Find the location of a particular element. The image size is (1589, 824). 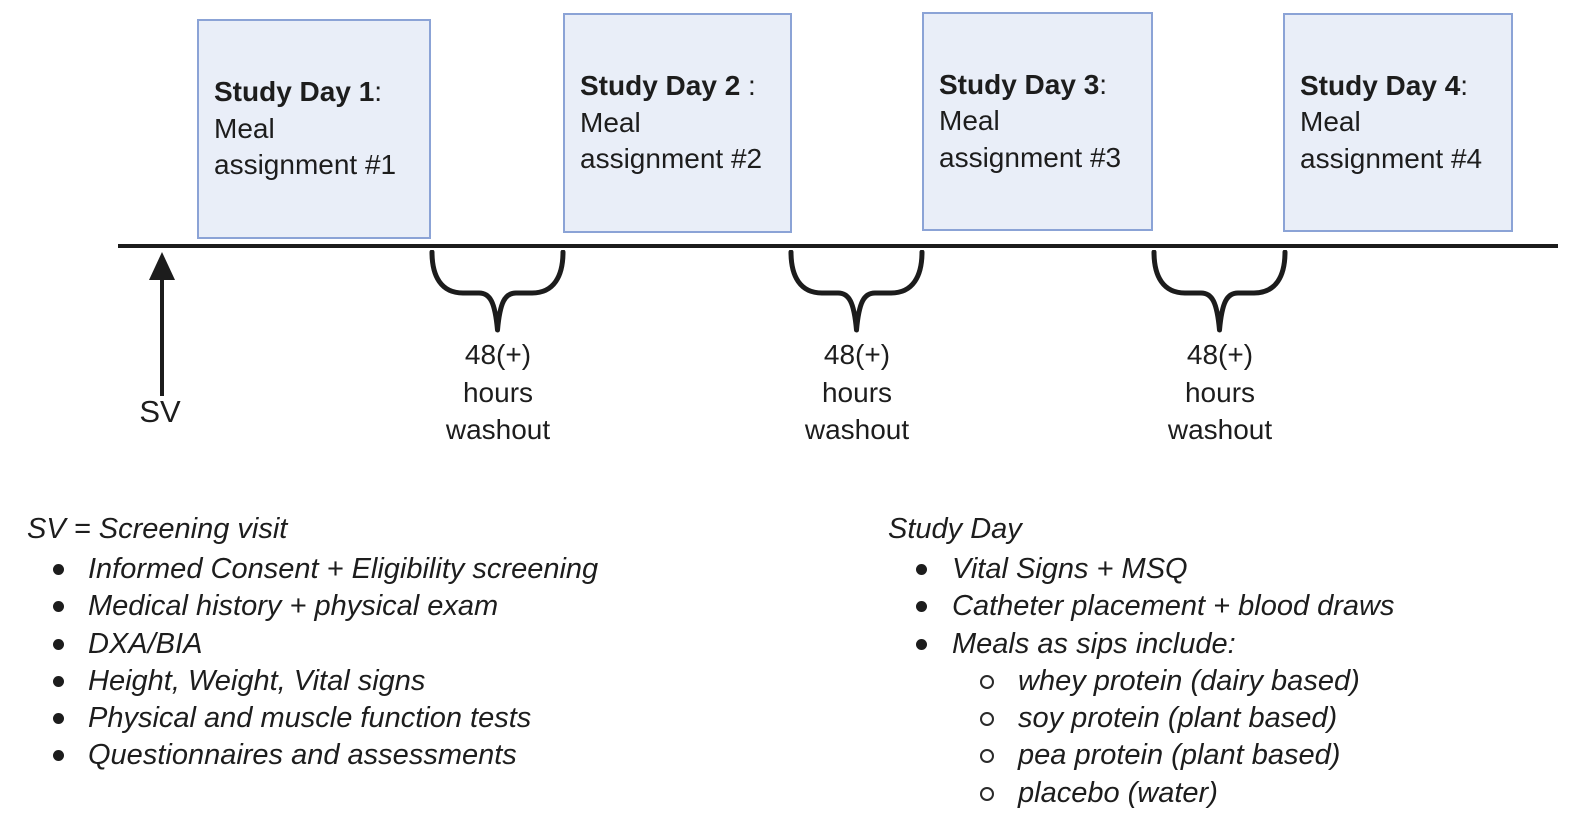

study-day-sub-item: soy protein (plant based) is located at coordinates (1141, 718).